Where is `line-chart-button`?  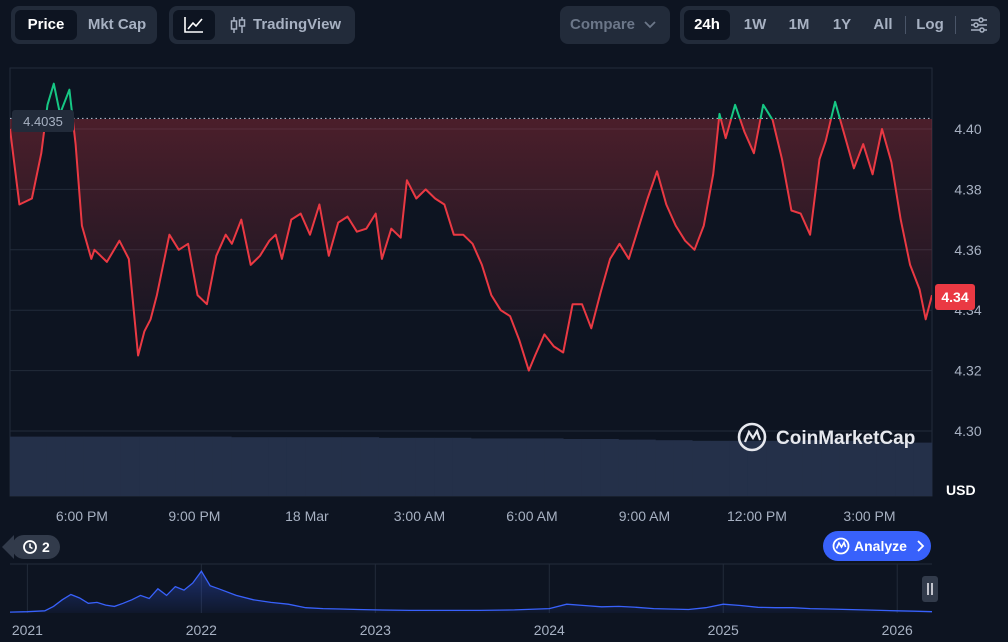 line-chart-button is located at coordinates (194, 25).